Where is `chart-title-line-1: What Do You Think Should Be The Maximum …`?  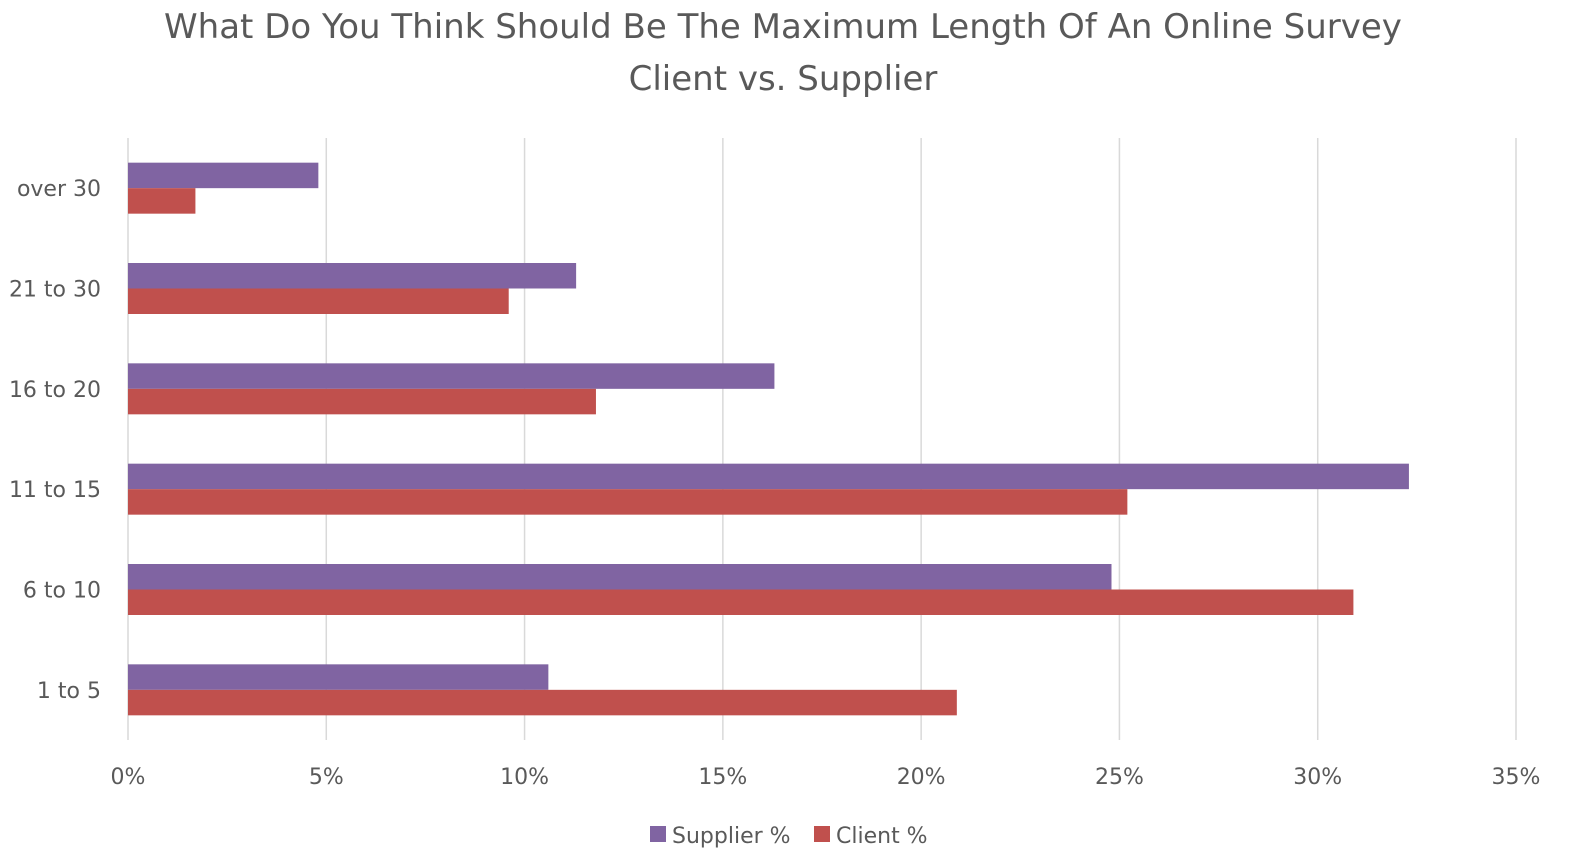
chart-title-line-1: What Do You Think Should Be The Maximum … is located at coordinates (783, 27).